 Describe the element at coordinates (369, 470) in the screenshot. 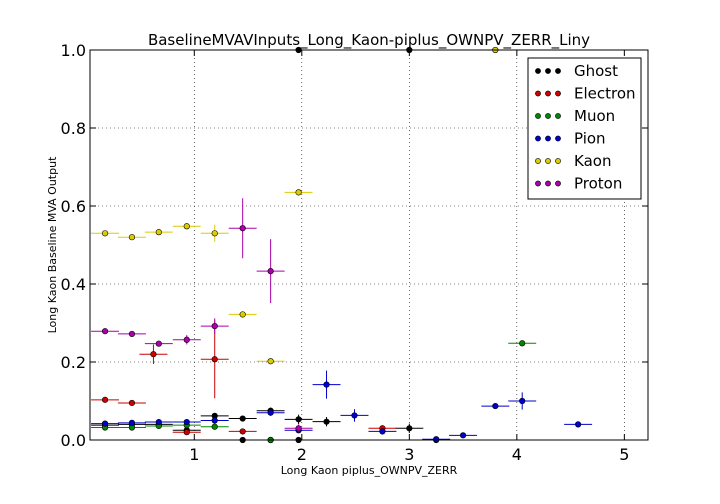

I see `x-axis-title: Long Kaon piplus_OWNPV_ZERR` at that location.